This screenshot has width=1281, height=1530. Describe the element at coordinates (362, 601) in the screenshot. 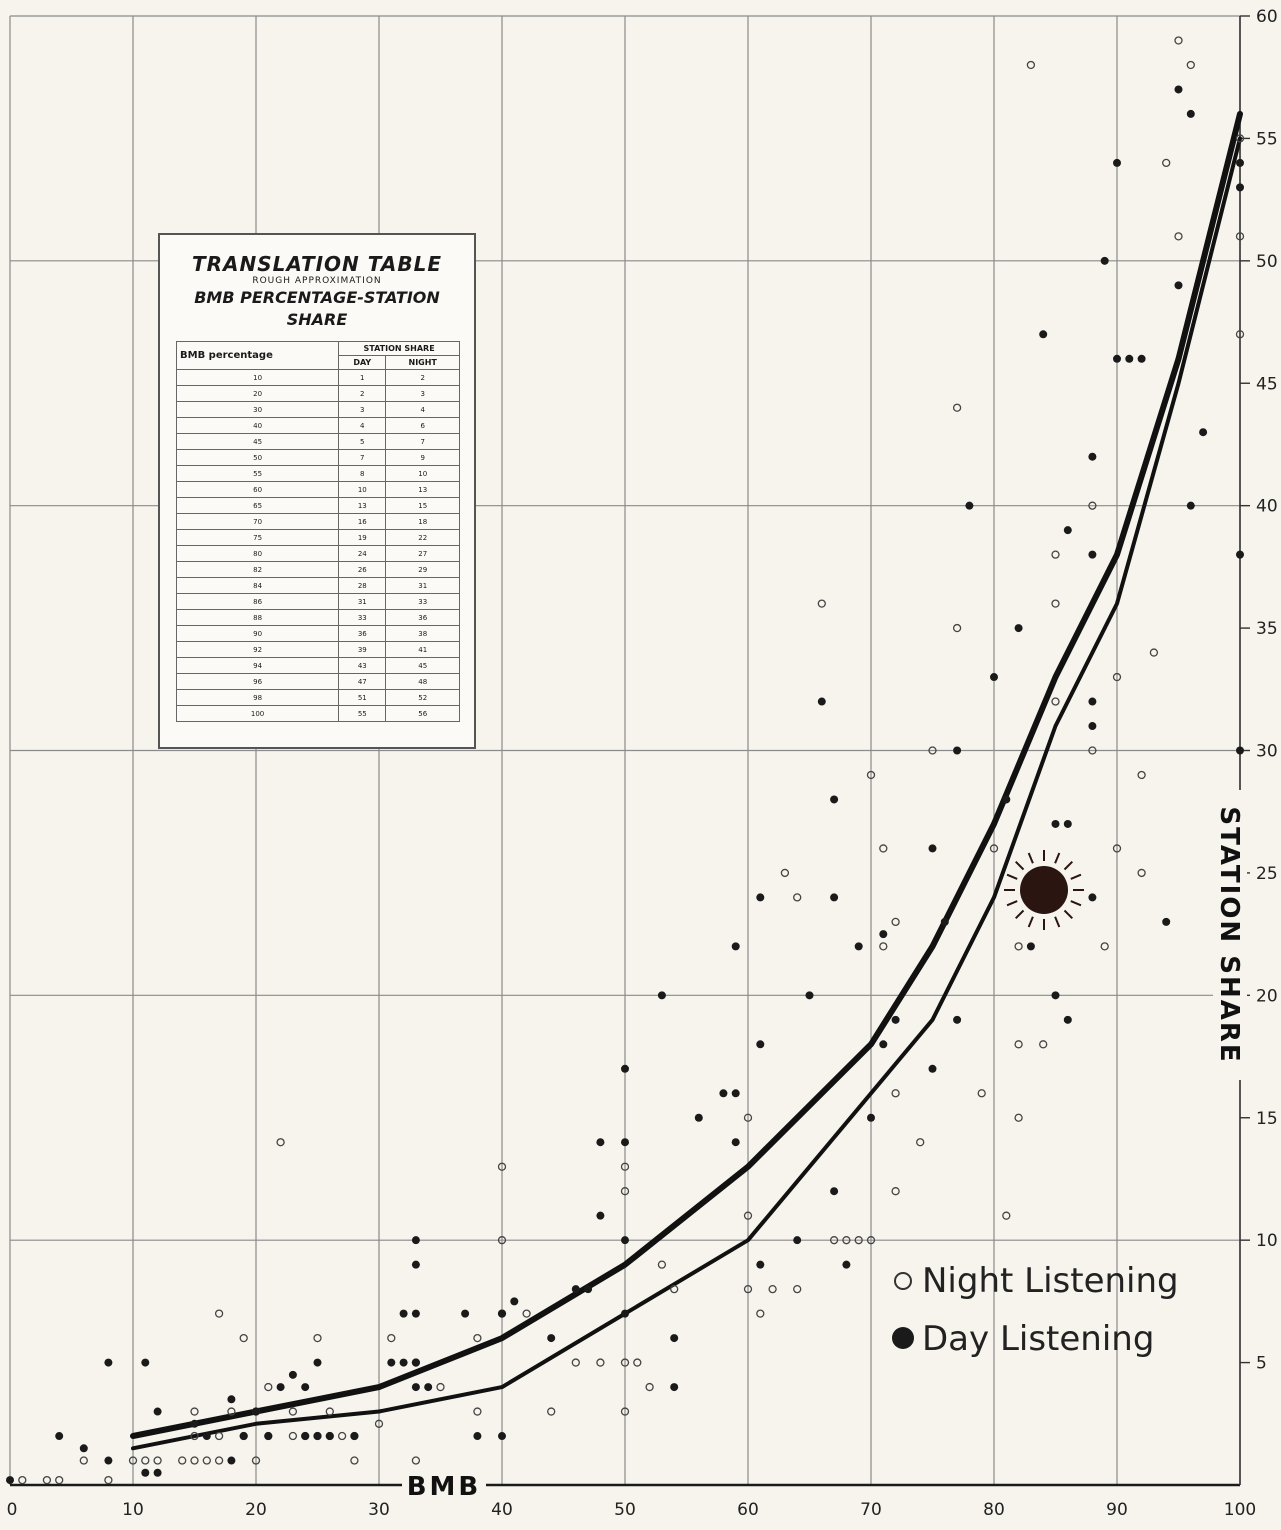

I see `day-cell: 31` at that location.